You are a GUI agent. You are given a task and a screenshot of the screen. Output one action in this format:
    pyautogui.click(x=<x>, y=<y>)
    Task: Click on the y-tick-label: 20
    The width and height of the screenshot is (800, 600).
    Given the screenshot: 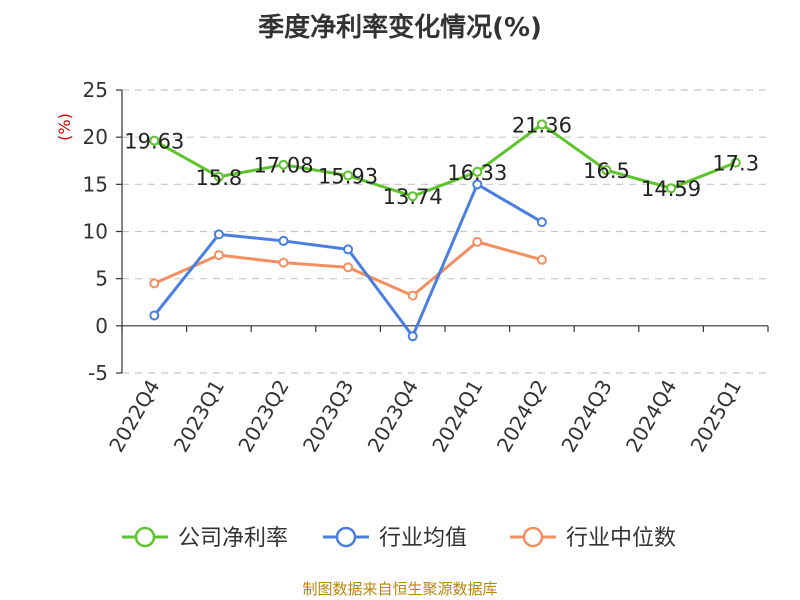 What is the action you would take?
    pyautogui.click(x=95, y=137)
    